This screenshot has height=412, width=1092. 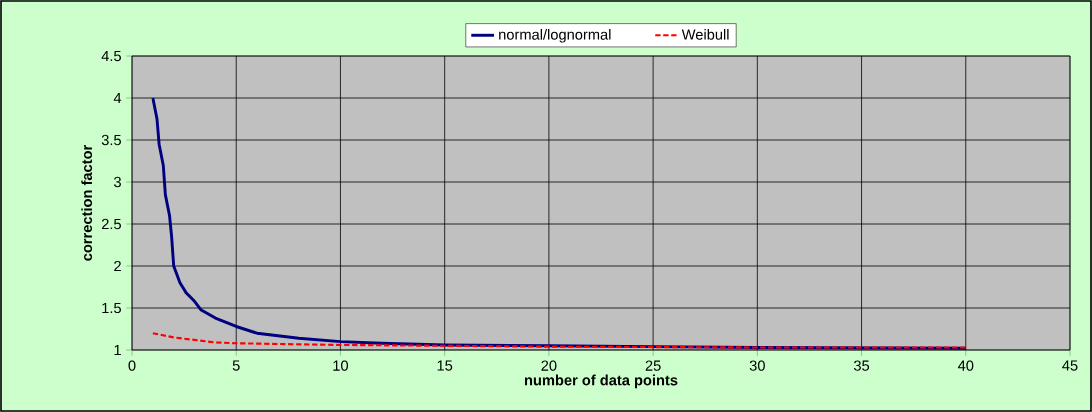 I want to click on y-tick-label: 2.5, so click(x=111, y=224).